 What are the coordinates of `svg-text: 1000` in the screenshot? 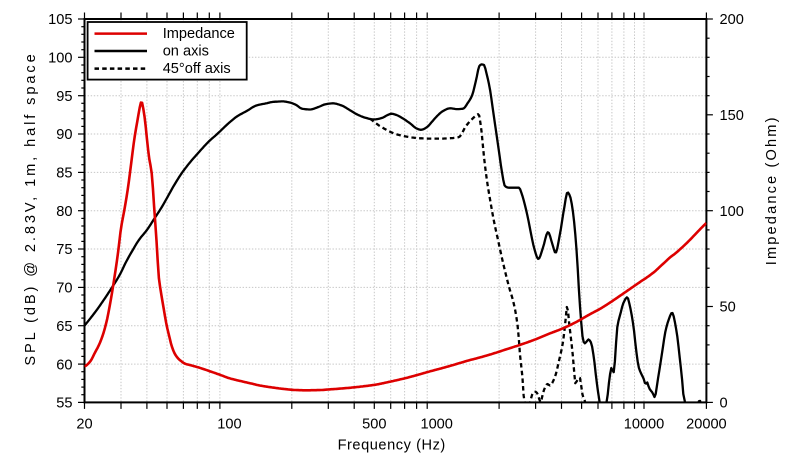 It's located at (436, 425).